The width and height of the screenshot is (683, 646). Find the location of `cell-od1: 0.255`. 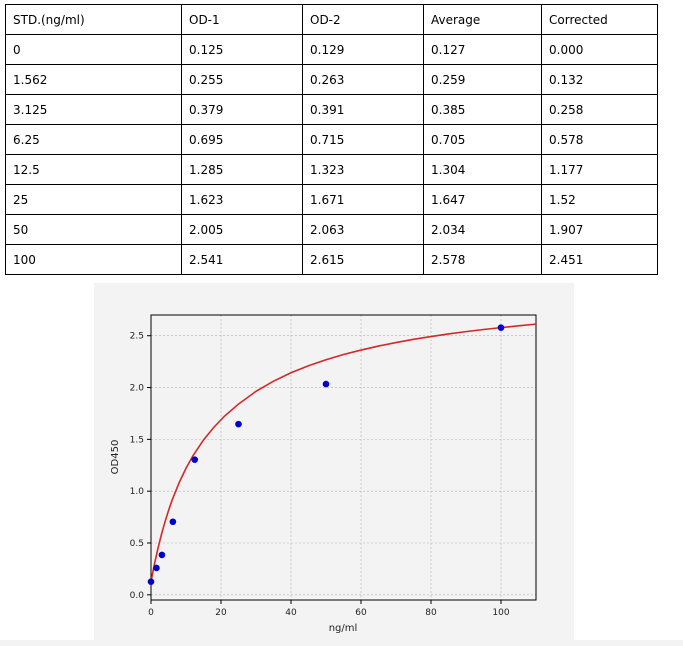

cell-od1: 0.255 is located at coordinates (242, 79).